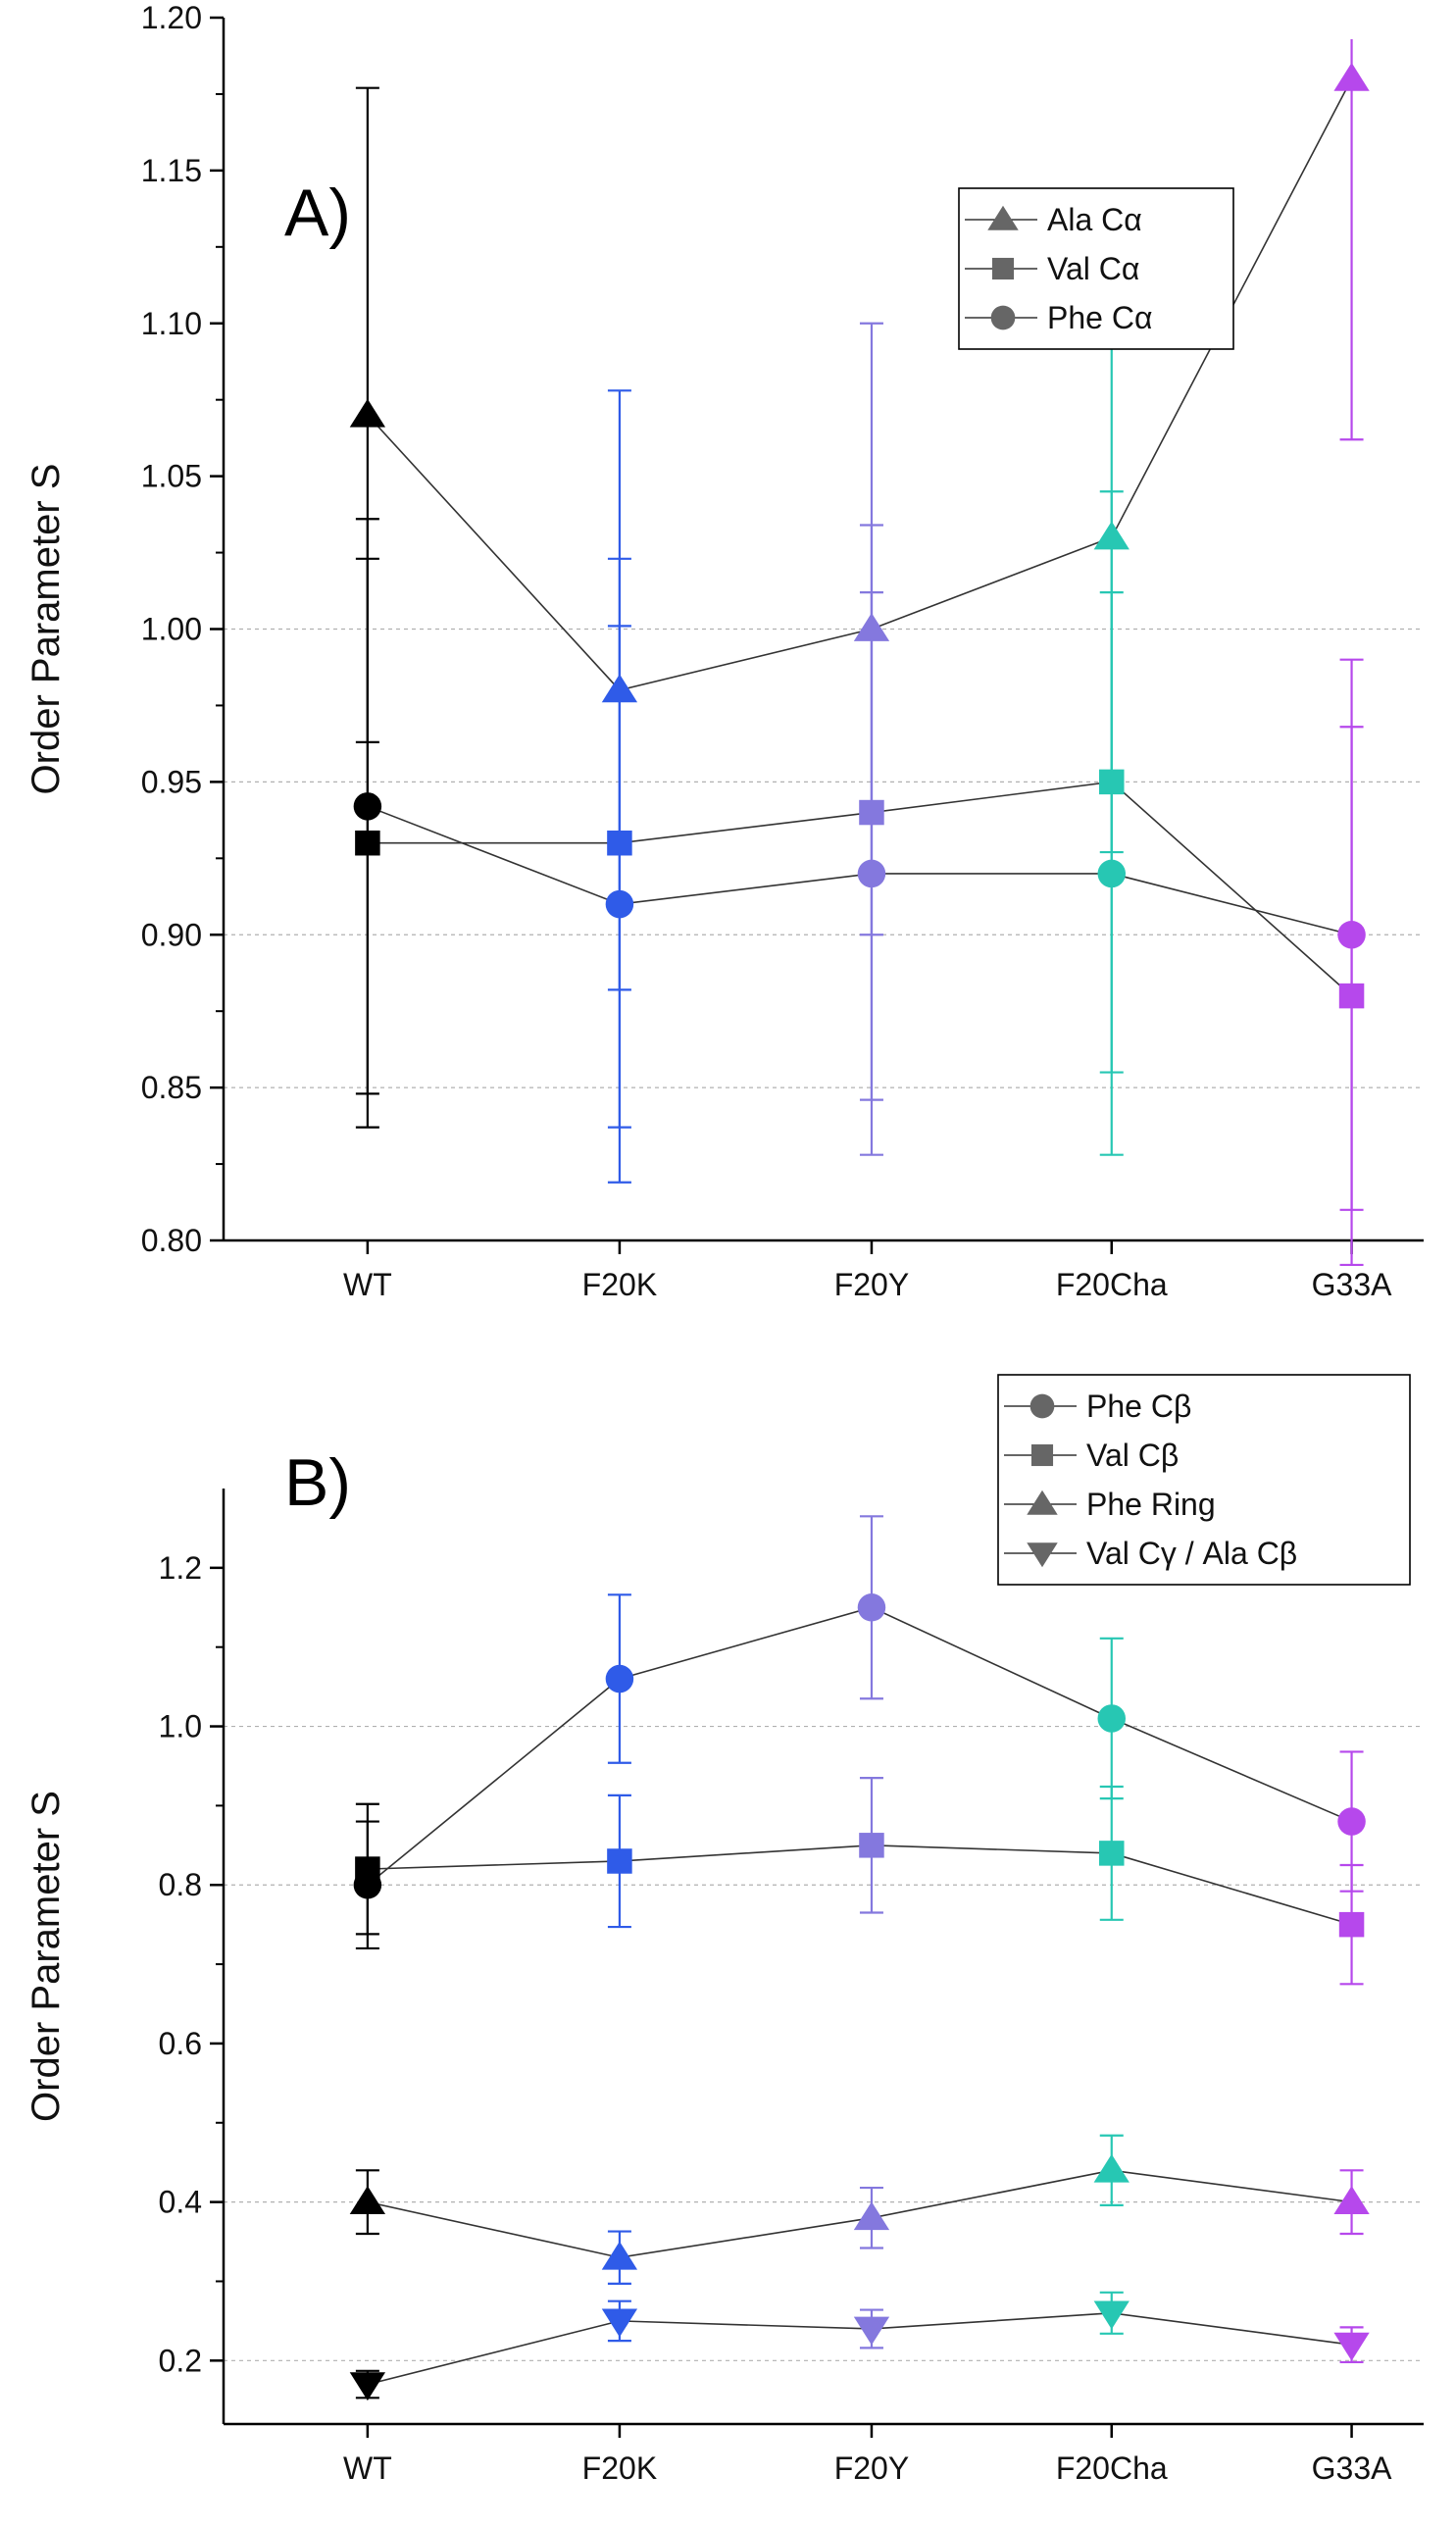 This screenshot has width=1456, height=2526. What do you see at coordinates (180, 2202) in the screenshot?
I see `y-tick-label: 0.4` at bounding box center [180, 2202].